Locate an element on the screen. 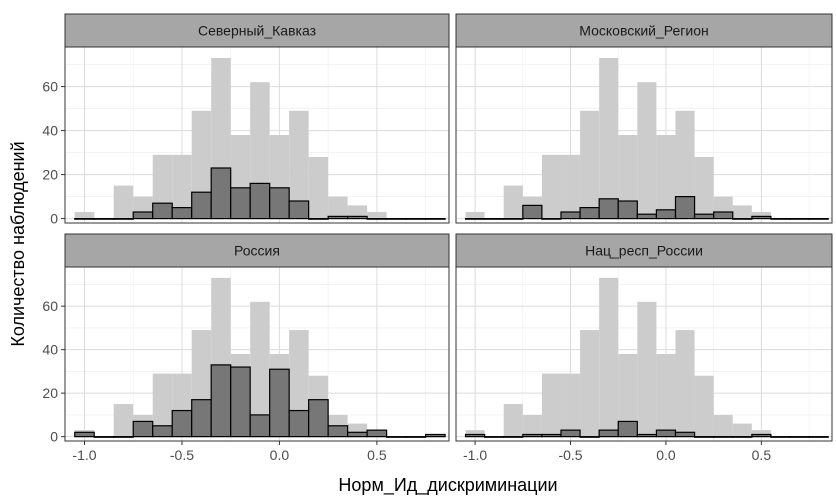 The height and width of the screenshot is (503, 836). x-tick-label: 0.5 is located at coordinates (377, 455).